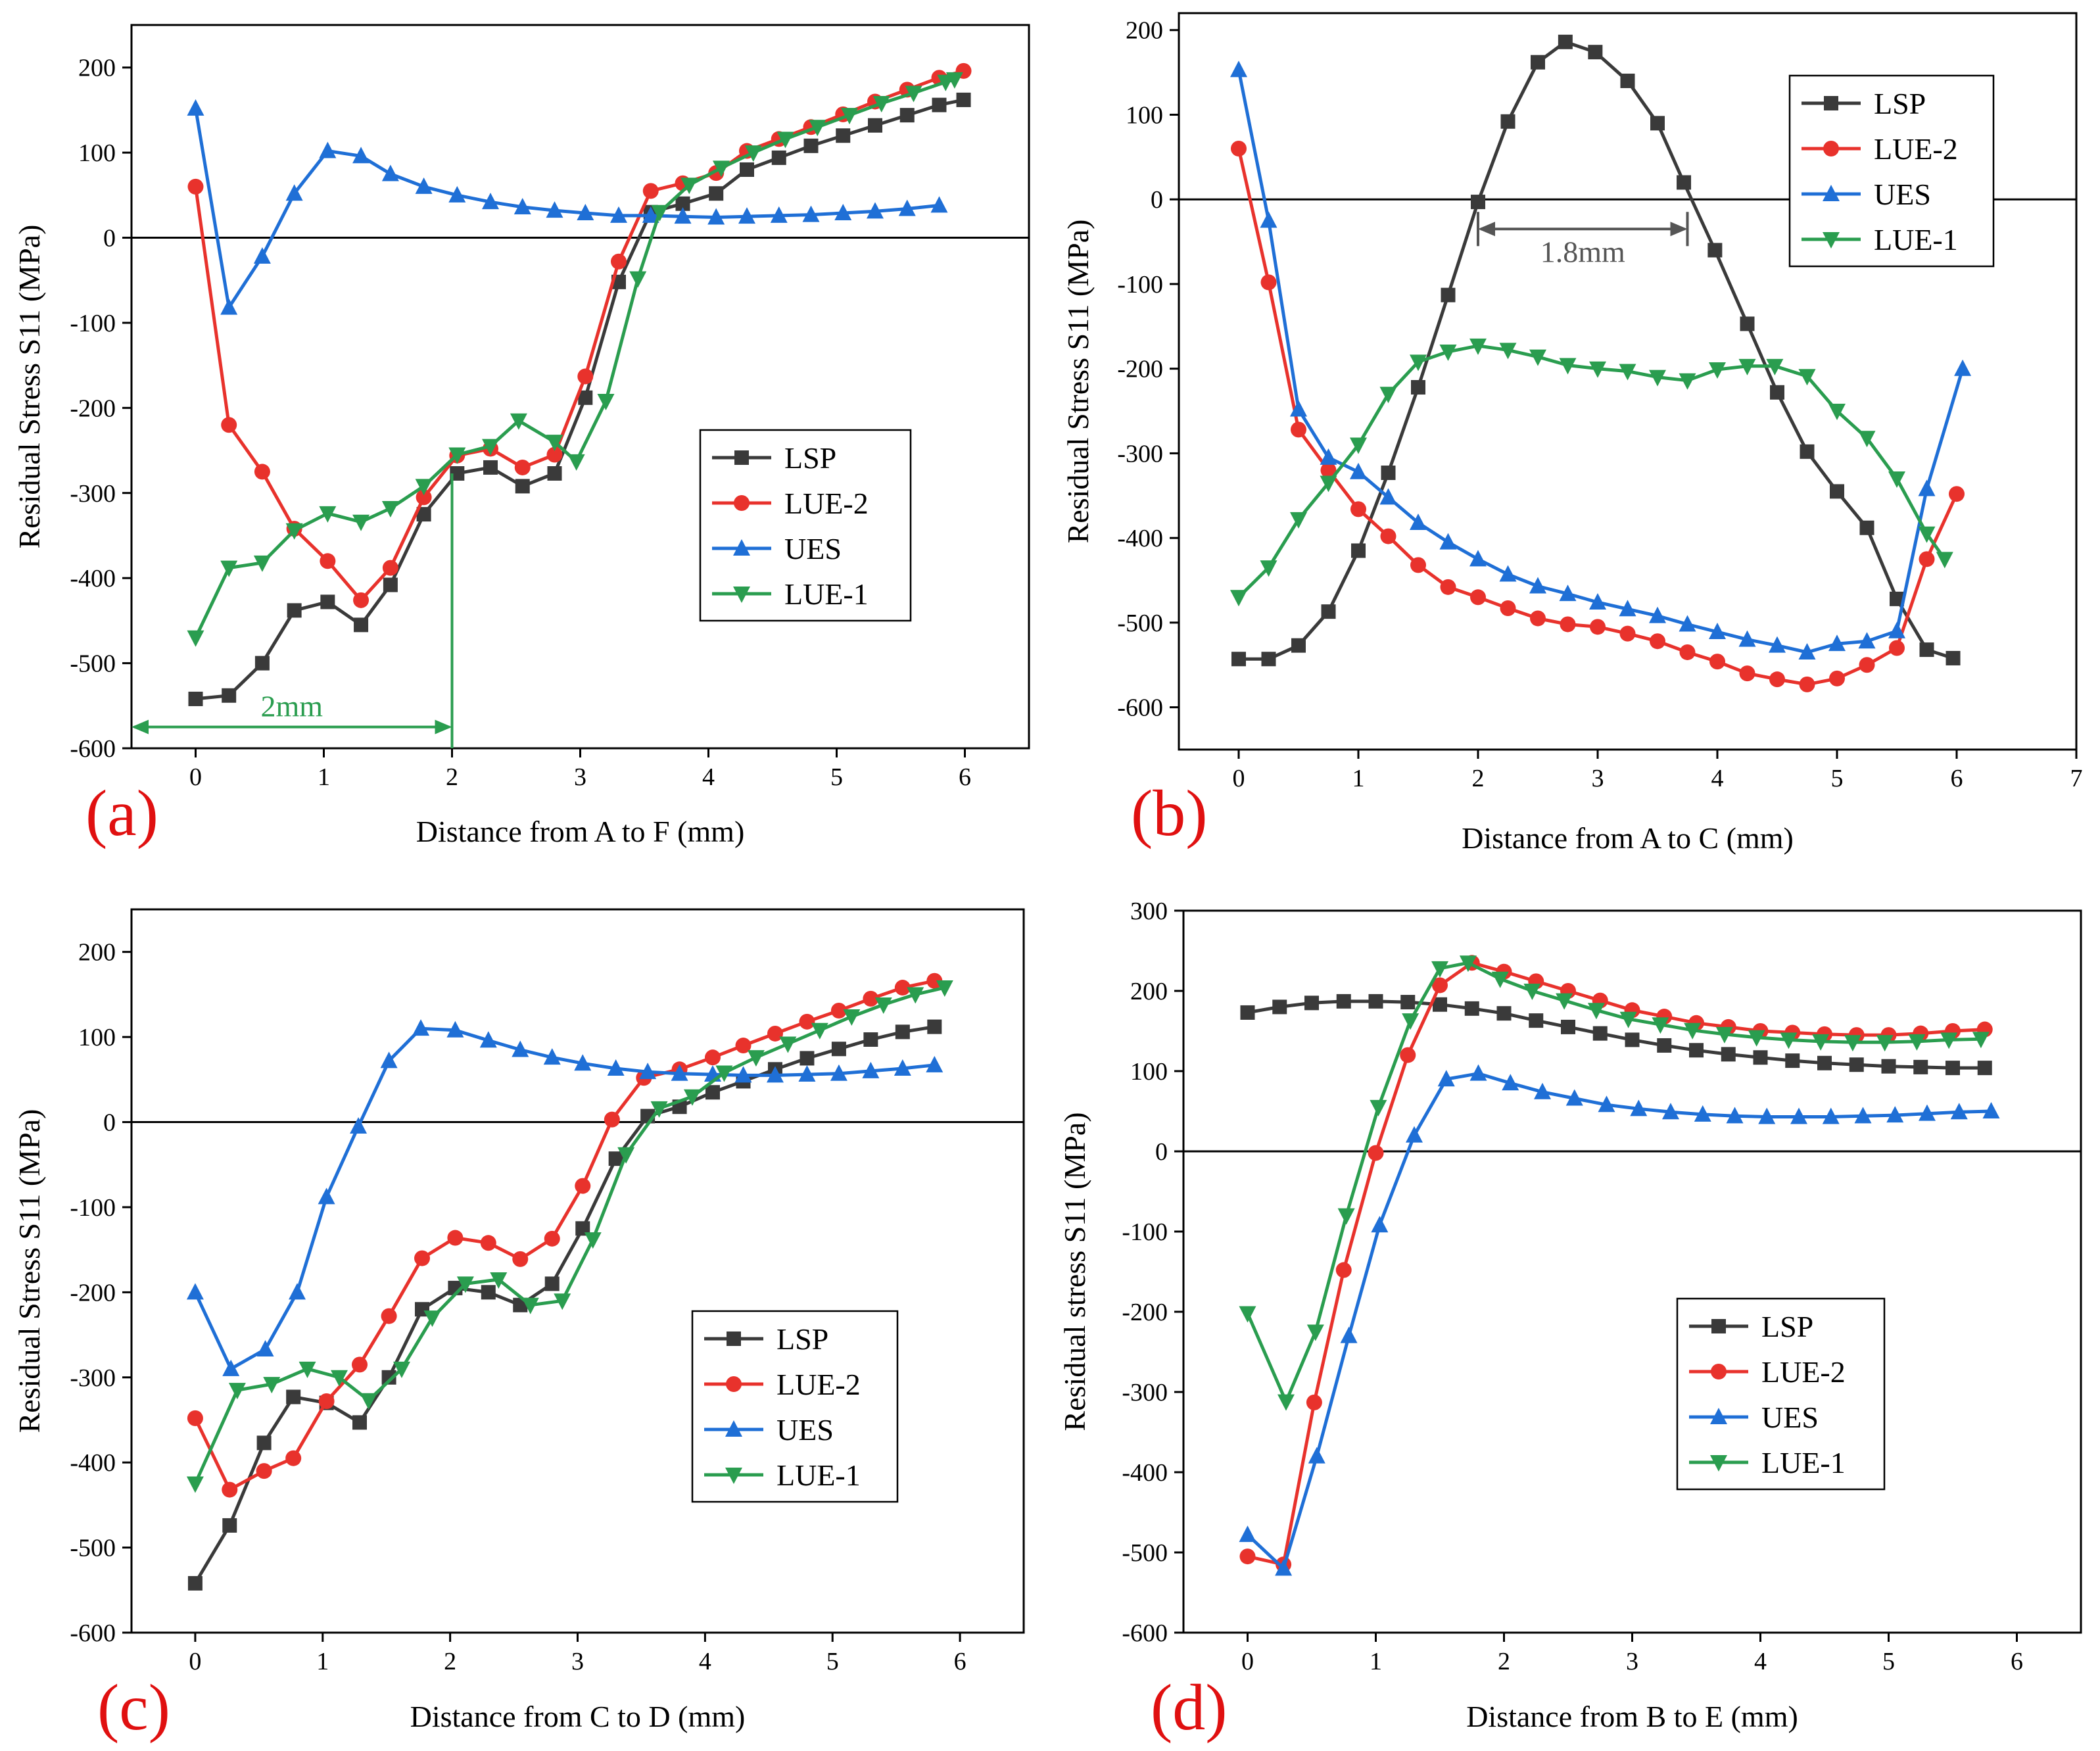 The height and width of the screenshot is (1751, 2100). Describe the element at coordinates (1601, 360) in the screenshot. I see `series-ues` at that location.